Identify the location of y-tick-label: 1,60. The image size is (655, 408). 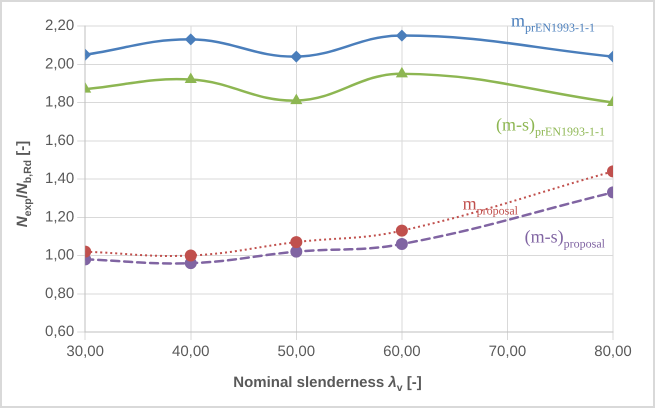
(59, 140).